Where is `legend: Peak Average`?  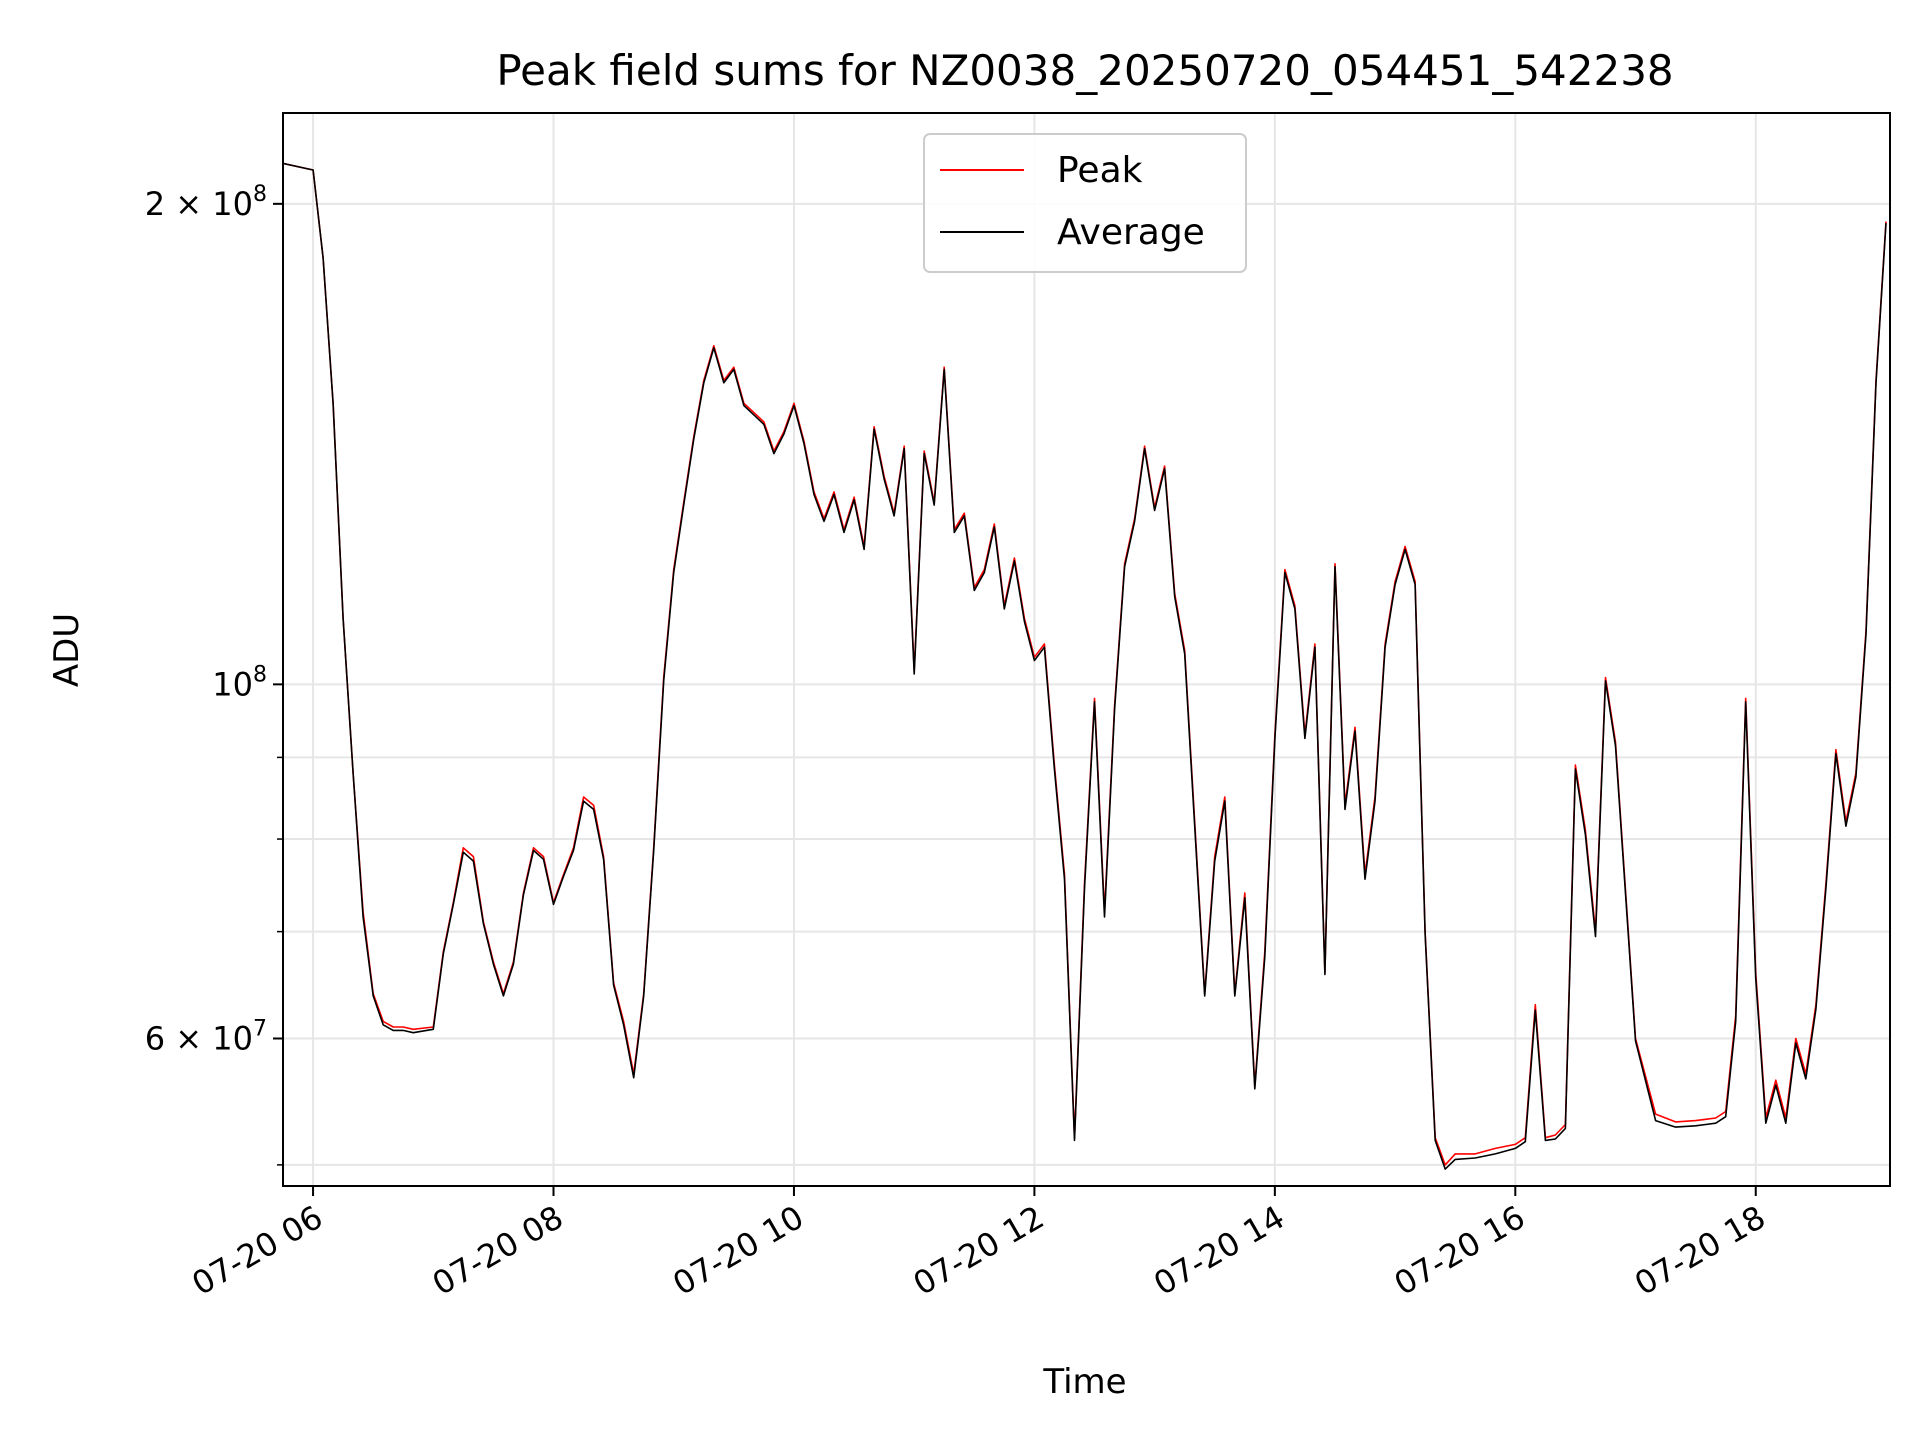 legend: Peak Average is located at coordinates (1085, 203).